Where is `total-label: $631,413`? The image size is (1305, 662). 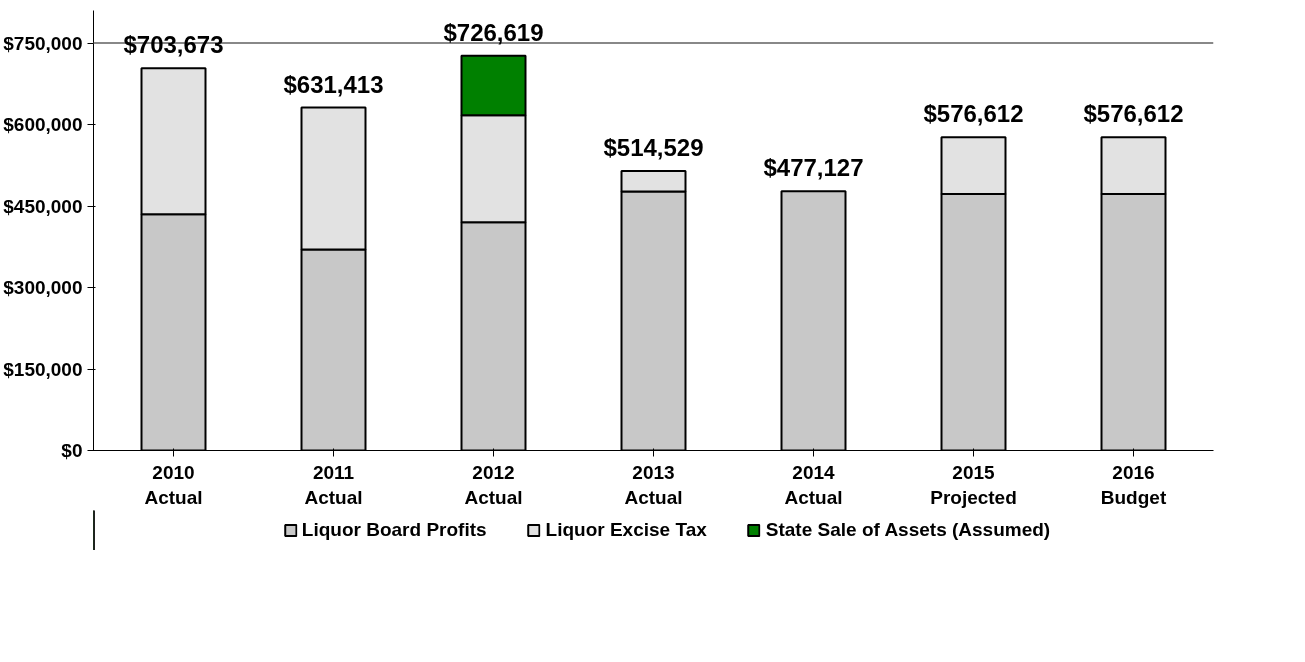
total-label: $631,413 is located at coordinates (333, 84).